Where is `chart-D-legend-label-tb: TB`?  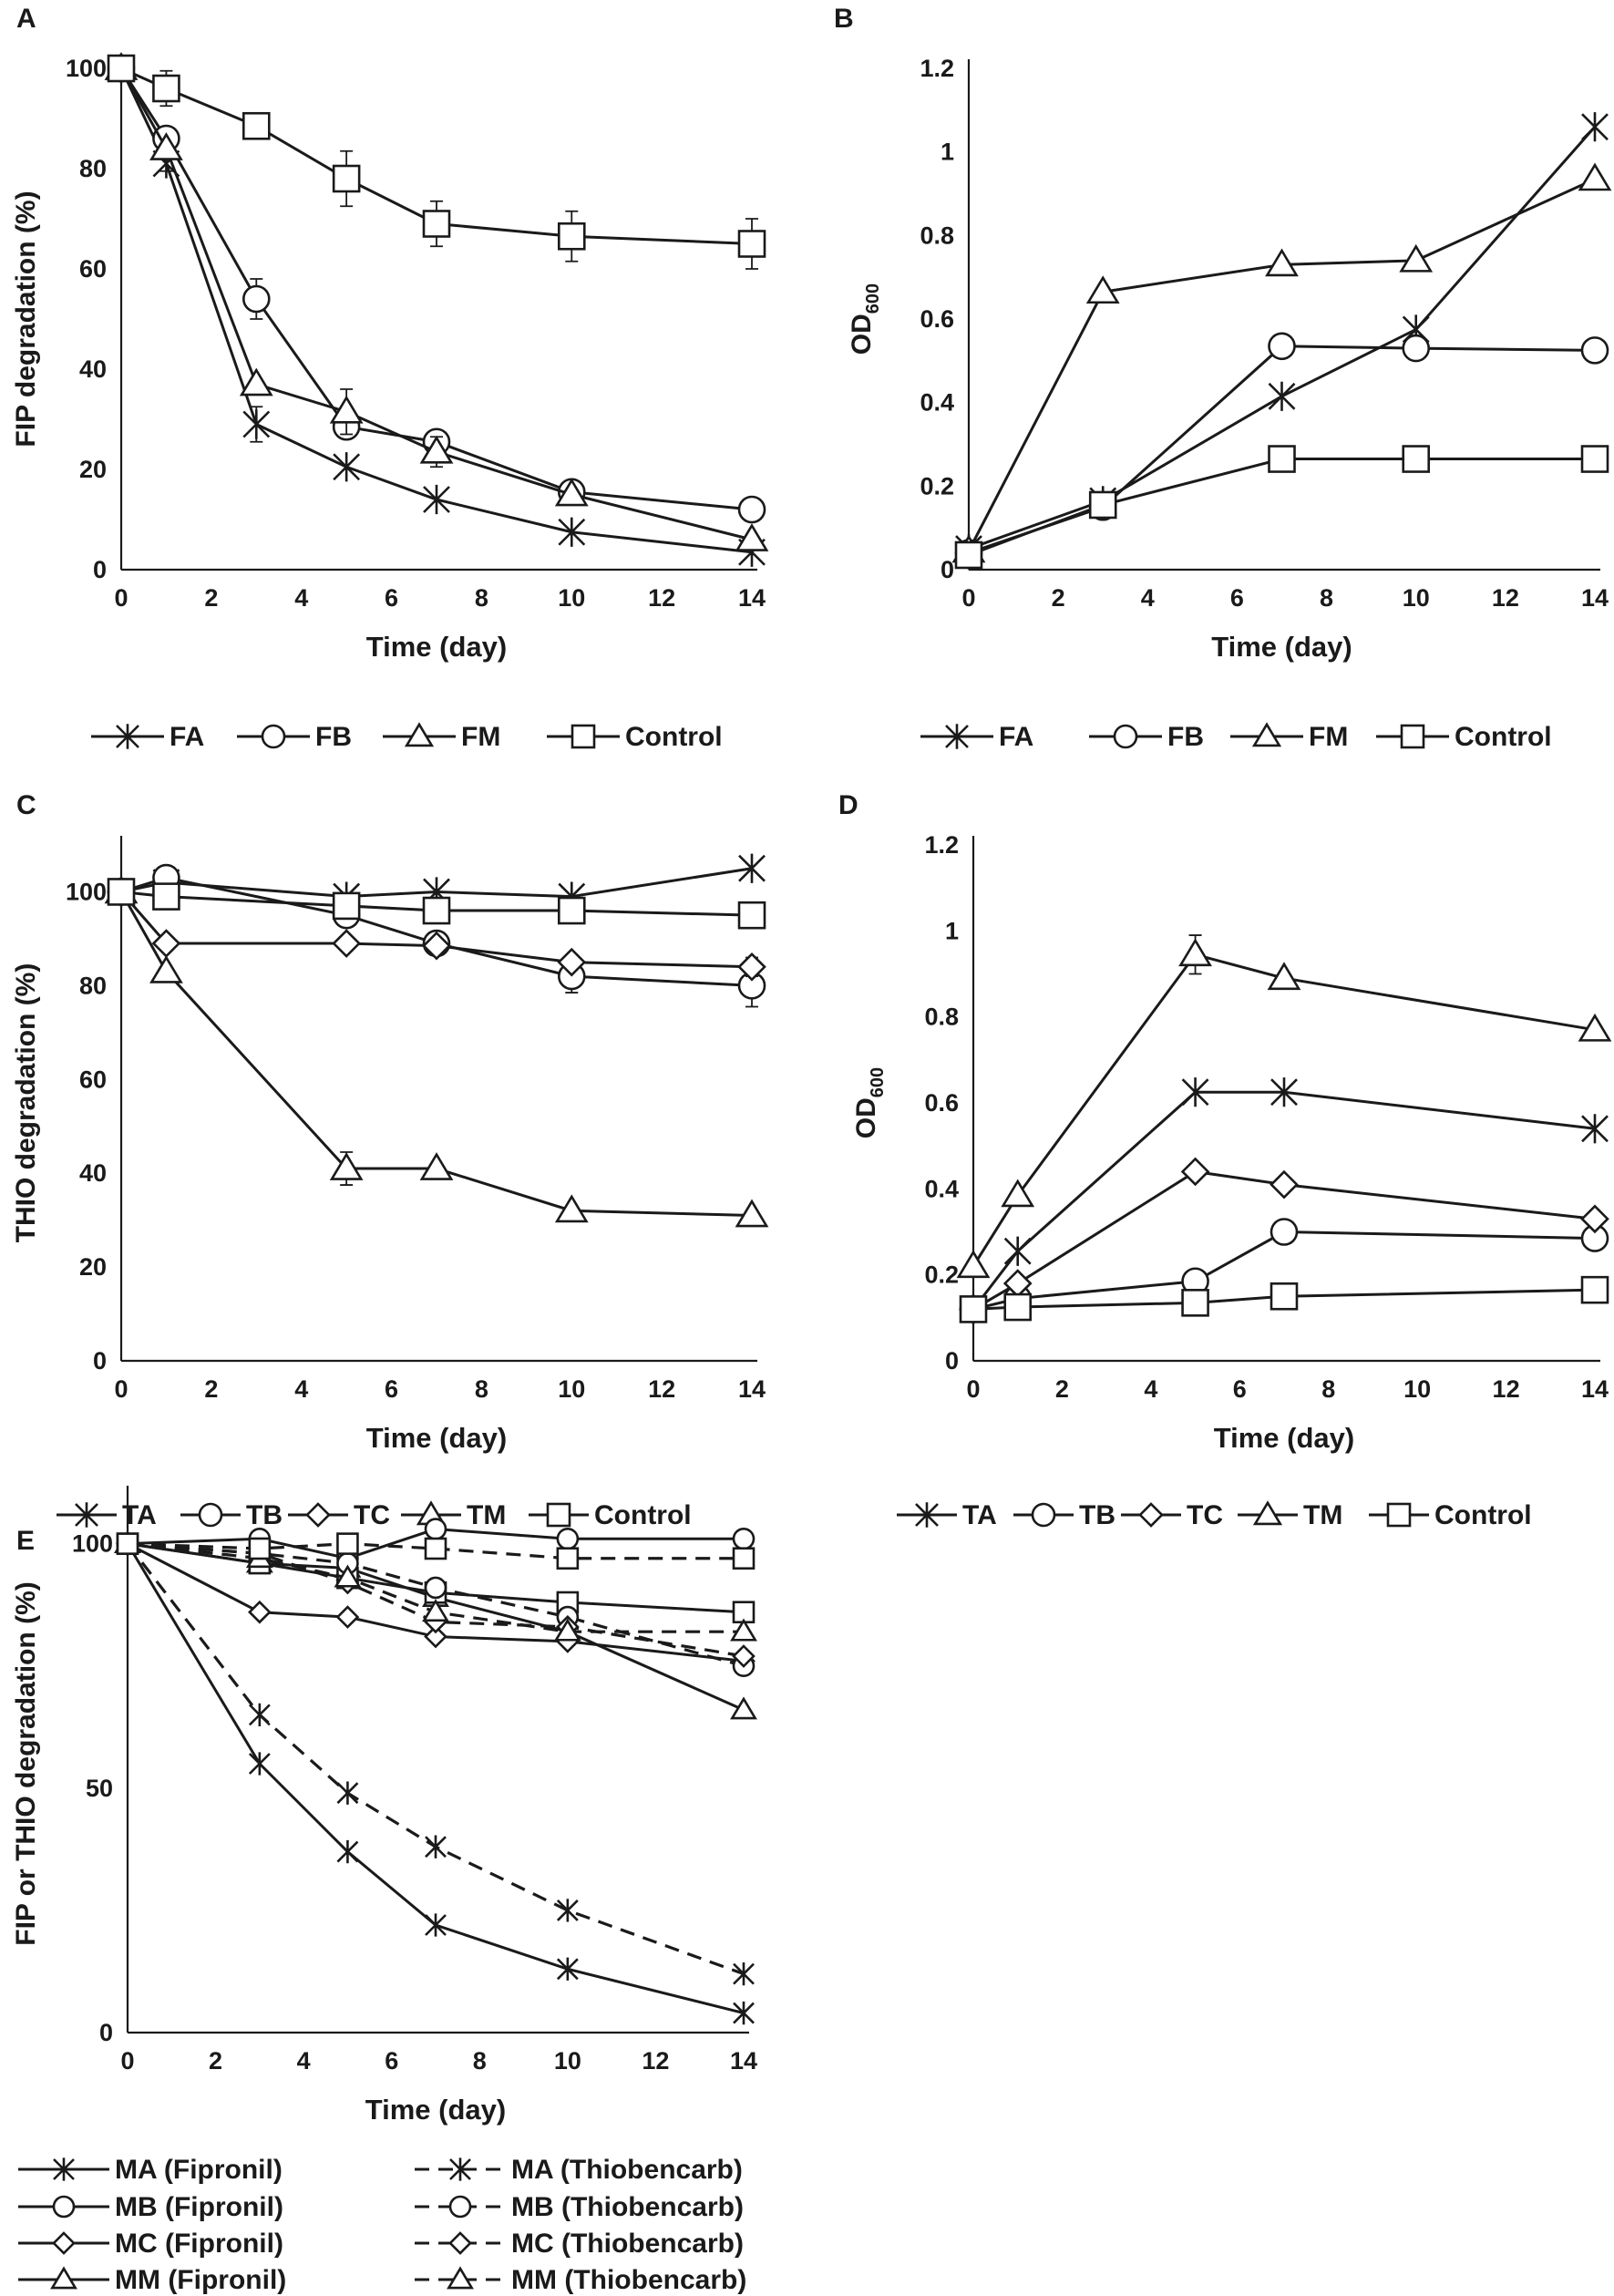
chart-D-legend-label-tb: TB is located at coordinates (1097, 1515).